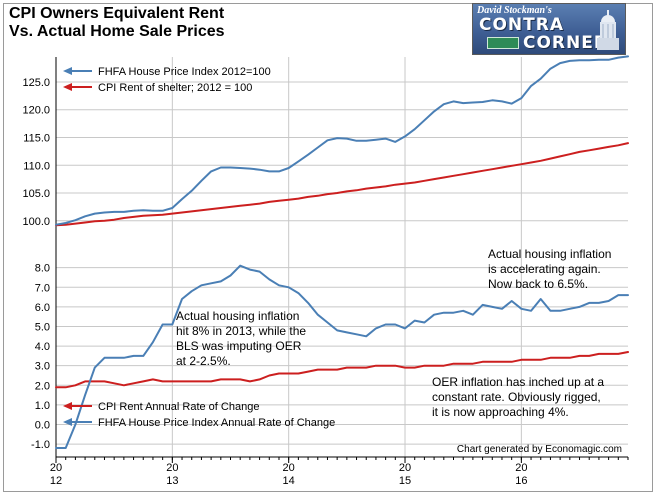  I want to click on annotation-ann-2013-line: hit 8% in 2013, while the, so click(241, 331).